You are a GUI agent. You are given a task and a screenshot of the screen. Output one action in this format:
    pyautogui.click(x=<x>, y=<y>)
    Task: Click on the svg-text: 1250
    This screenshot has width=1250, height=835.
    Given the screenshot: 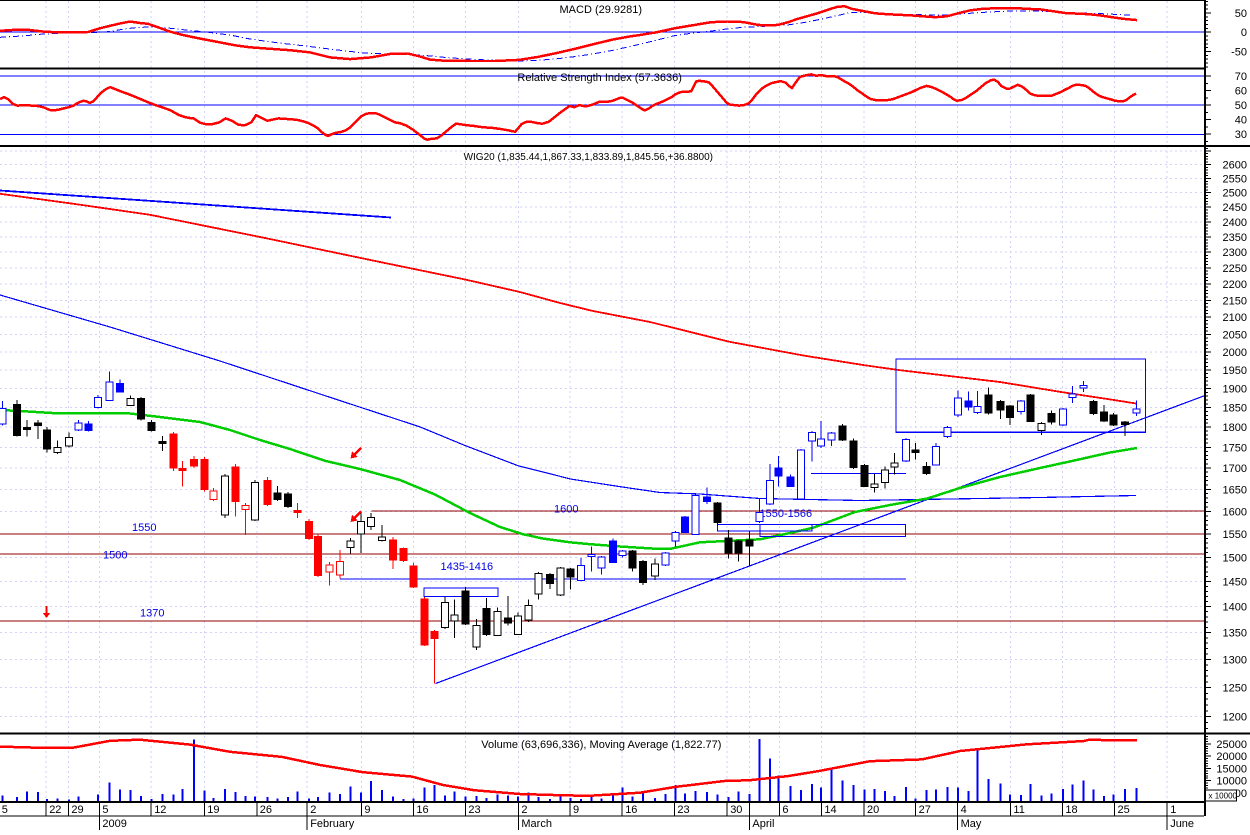 What is the action you would take?
    pyautogui.click(x=1235, y=689)
    